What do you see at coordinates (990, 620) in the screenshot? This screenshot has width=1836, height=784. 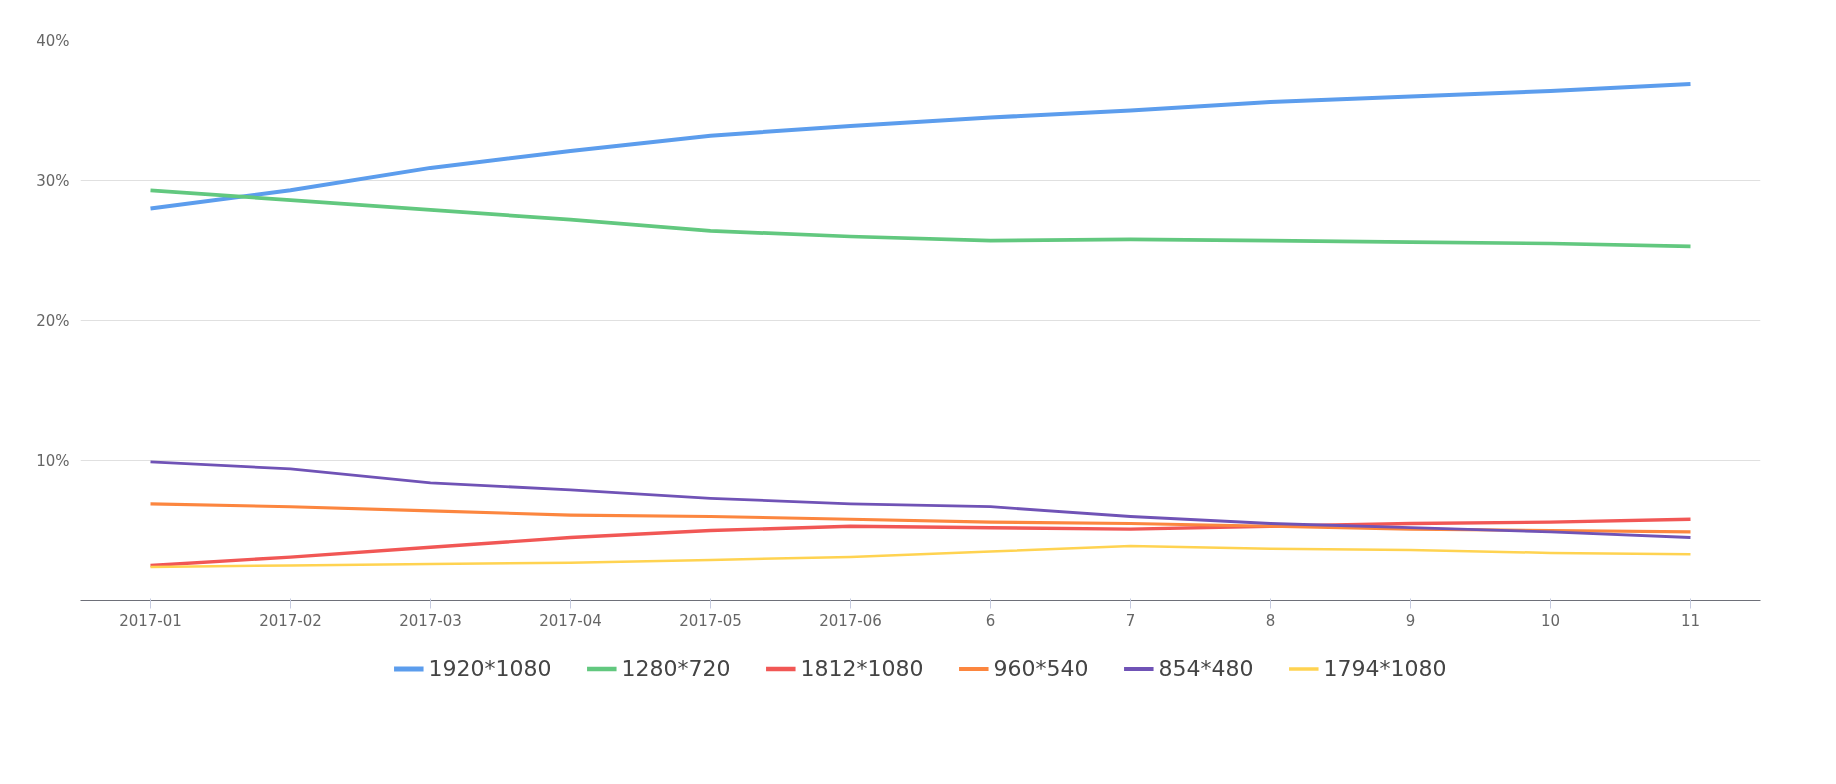 I see `x-tick-label: 6` at bounding box center [990, 620].